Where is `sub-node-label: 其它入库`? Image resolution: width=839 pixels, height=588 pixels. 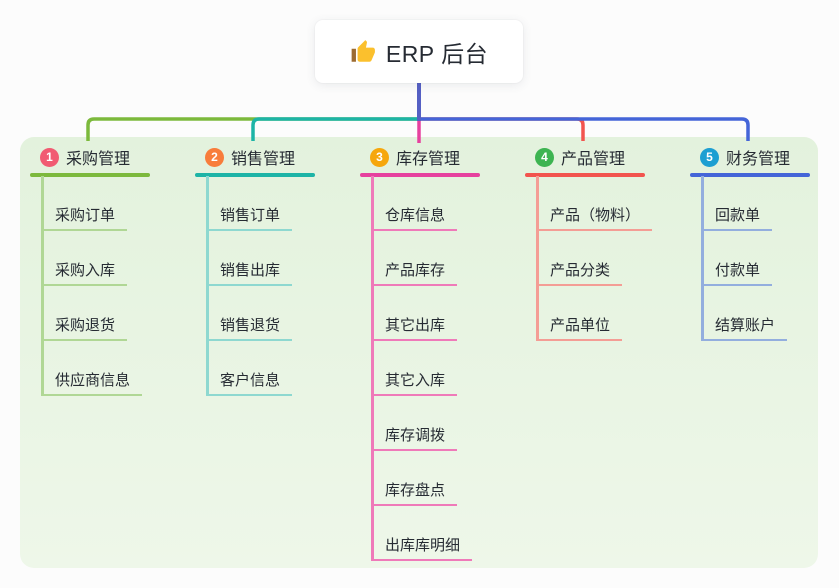
sub-node-label: 其它入库 is located at coordinates (415, 380).